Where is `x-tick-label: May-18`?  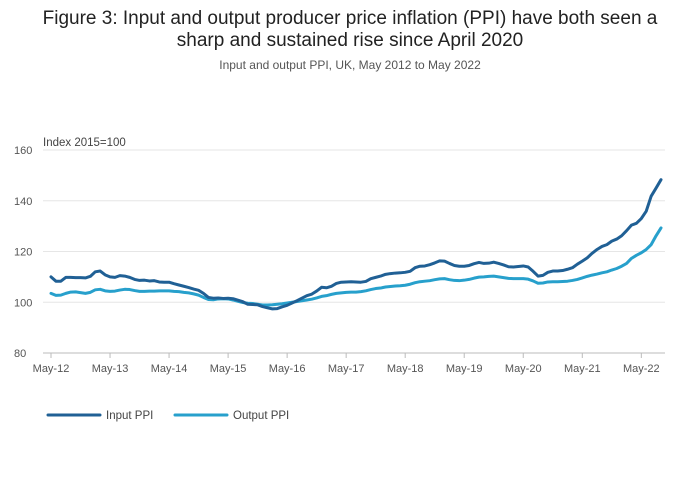
x-tick-label: May-18 is located at coordinates (405, 369).